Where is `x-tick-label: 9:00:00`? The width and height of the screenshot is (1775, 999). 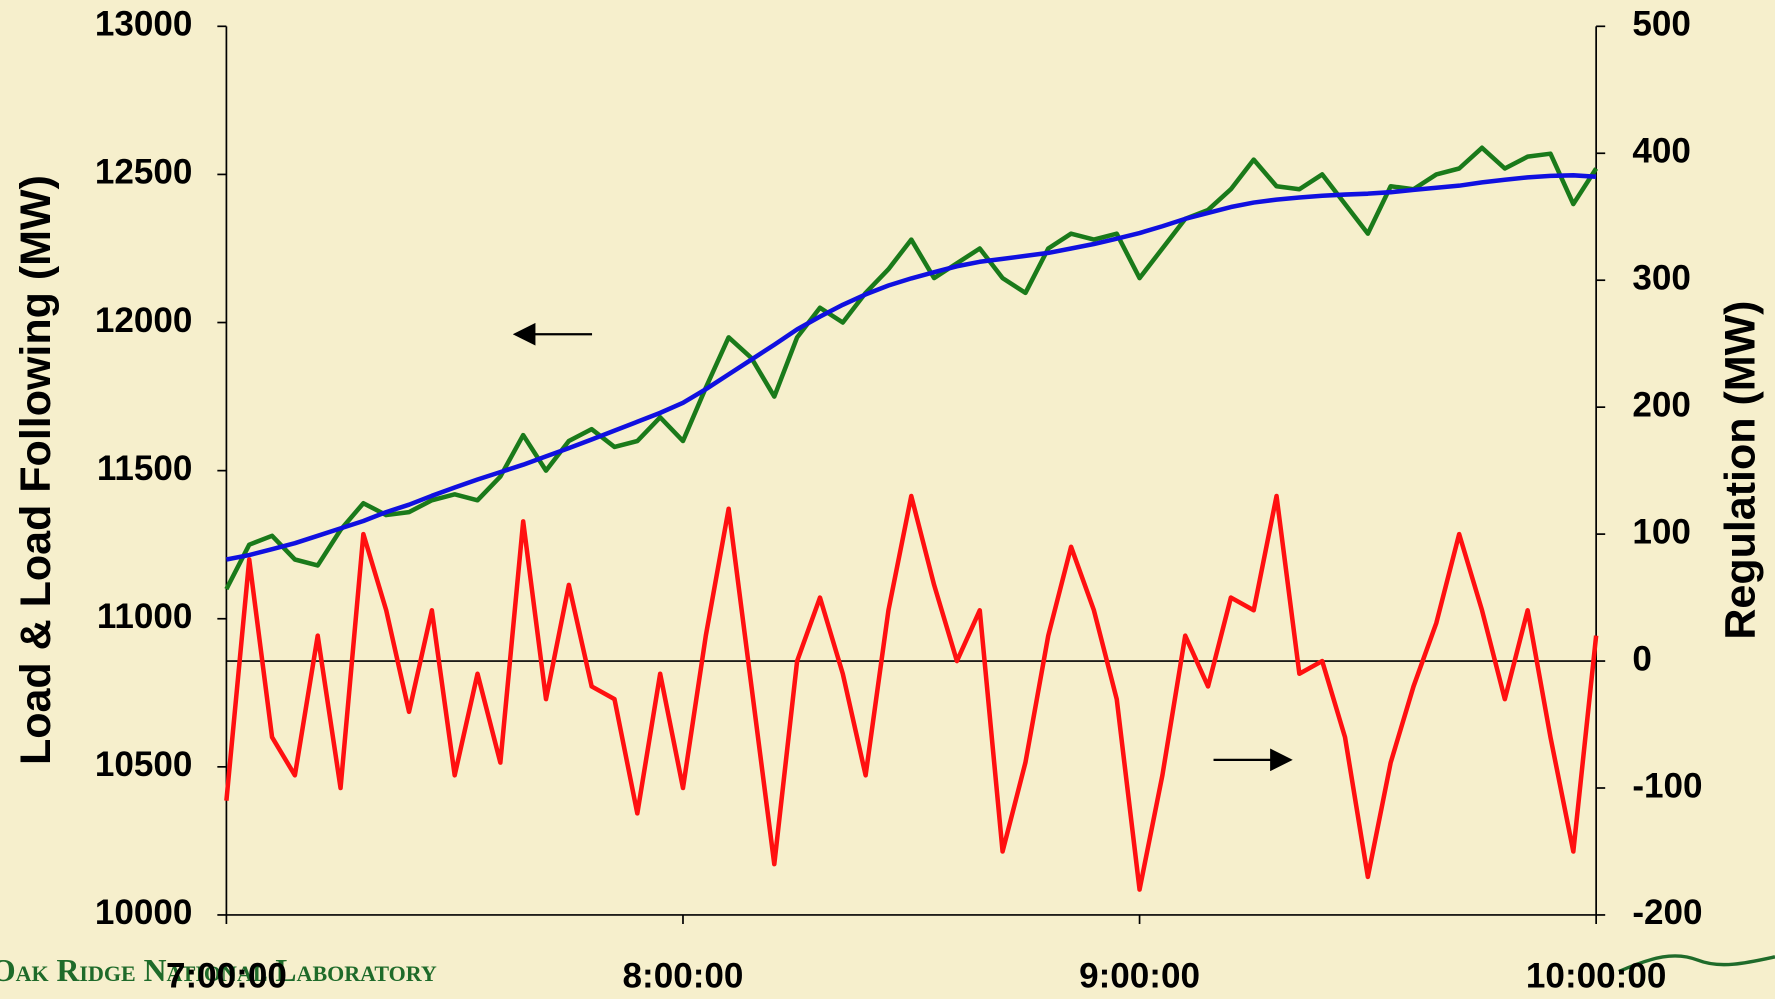
x-tick-label: 9:00:00 is located at coordinates (1139, 976).